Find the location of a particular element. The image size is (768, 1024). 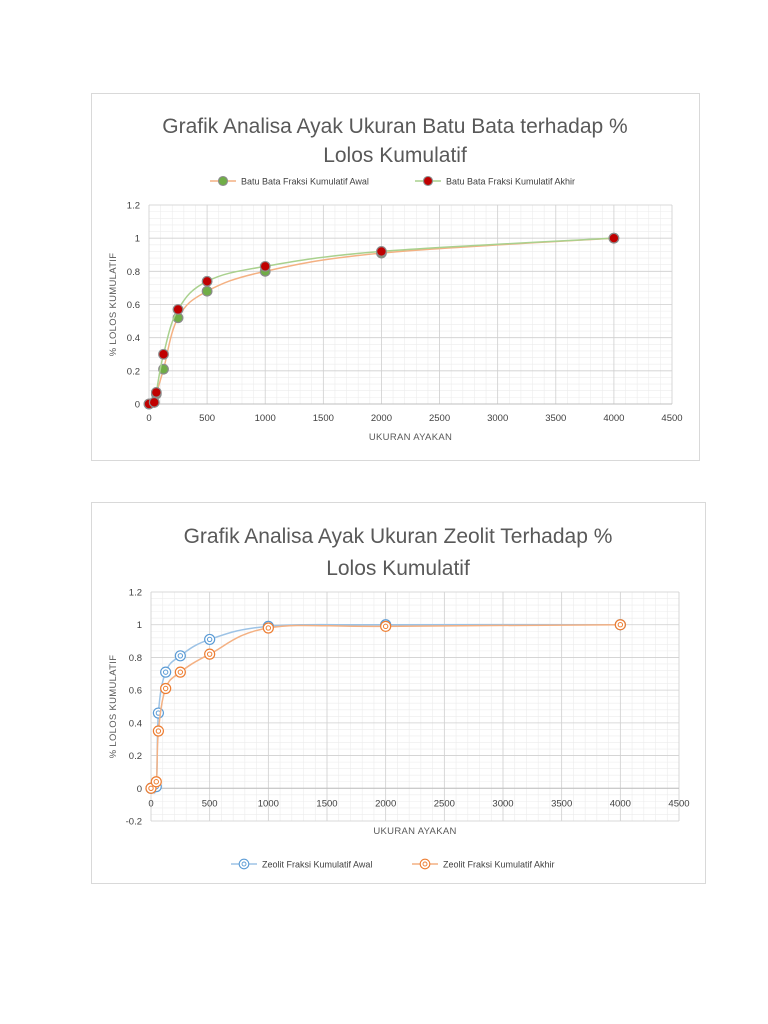

legend-label-2: Zeolit Fraksi Kumulatif Akhir is located at coordinates (499, 864).